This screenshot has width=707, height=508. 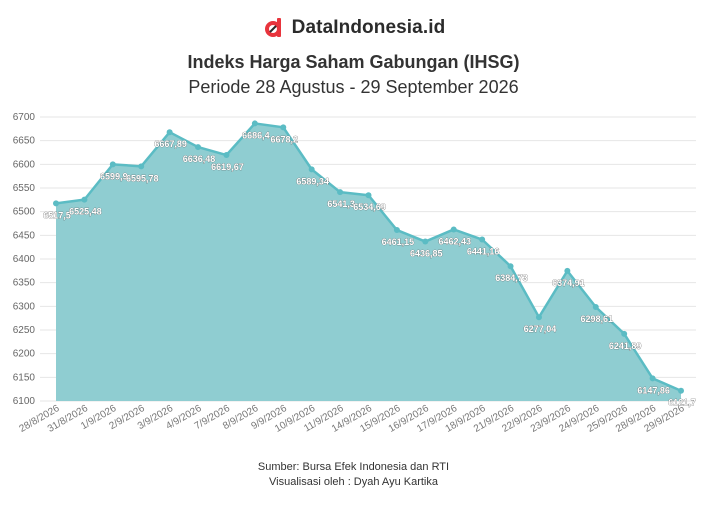 I want to click on data-indonesia-logo-icon, so click(x=272, y=27).